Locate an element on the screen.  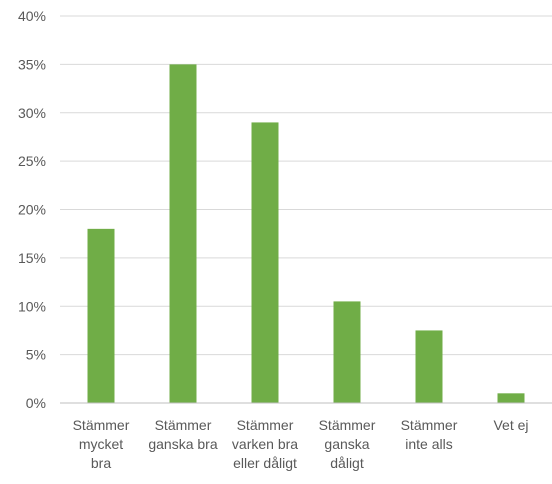
x-category-label-line: Vet ej is located at coordinates (510, 425).